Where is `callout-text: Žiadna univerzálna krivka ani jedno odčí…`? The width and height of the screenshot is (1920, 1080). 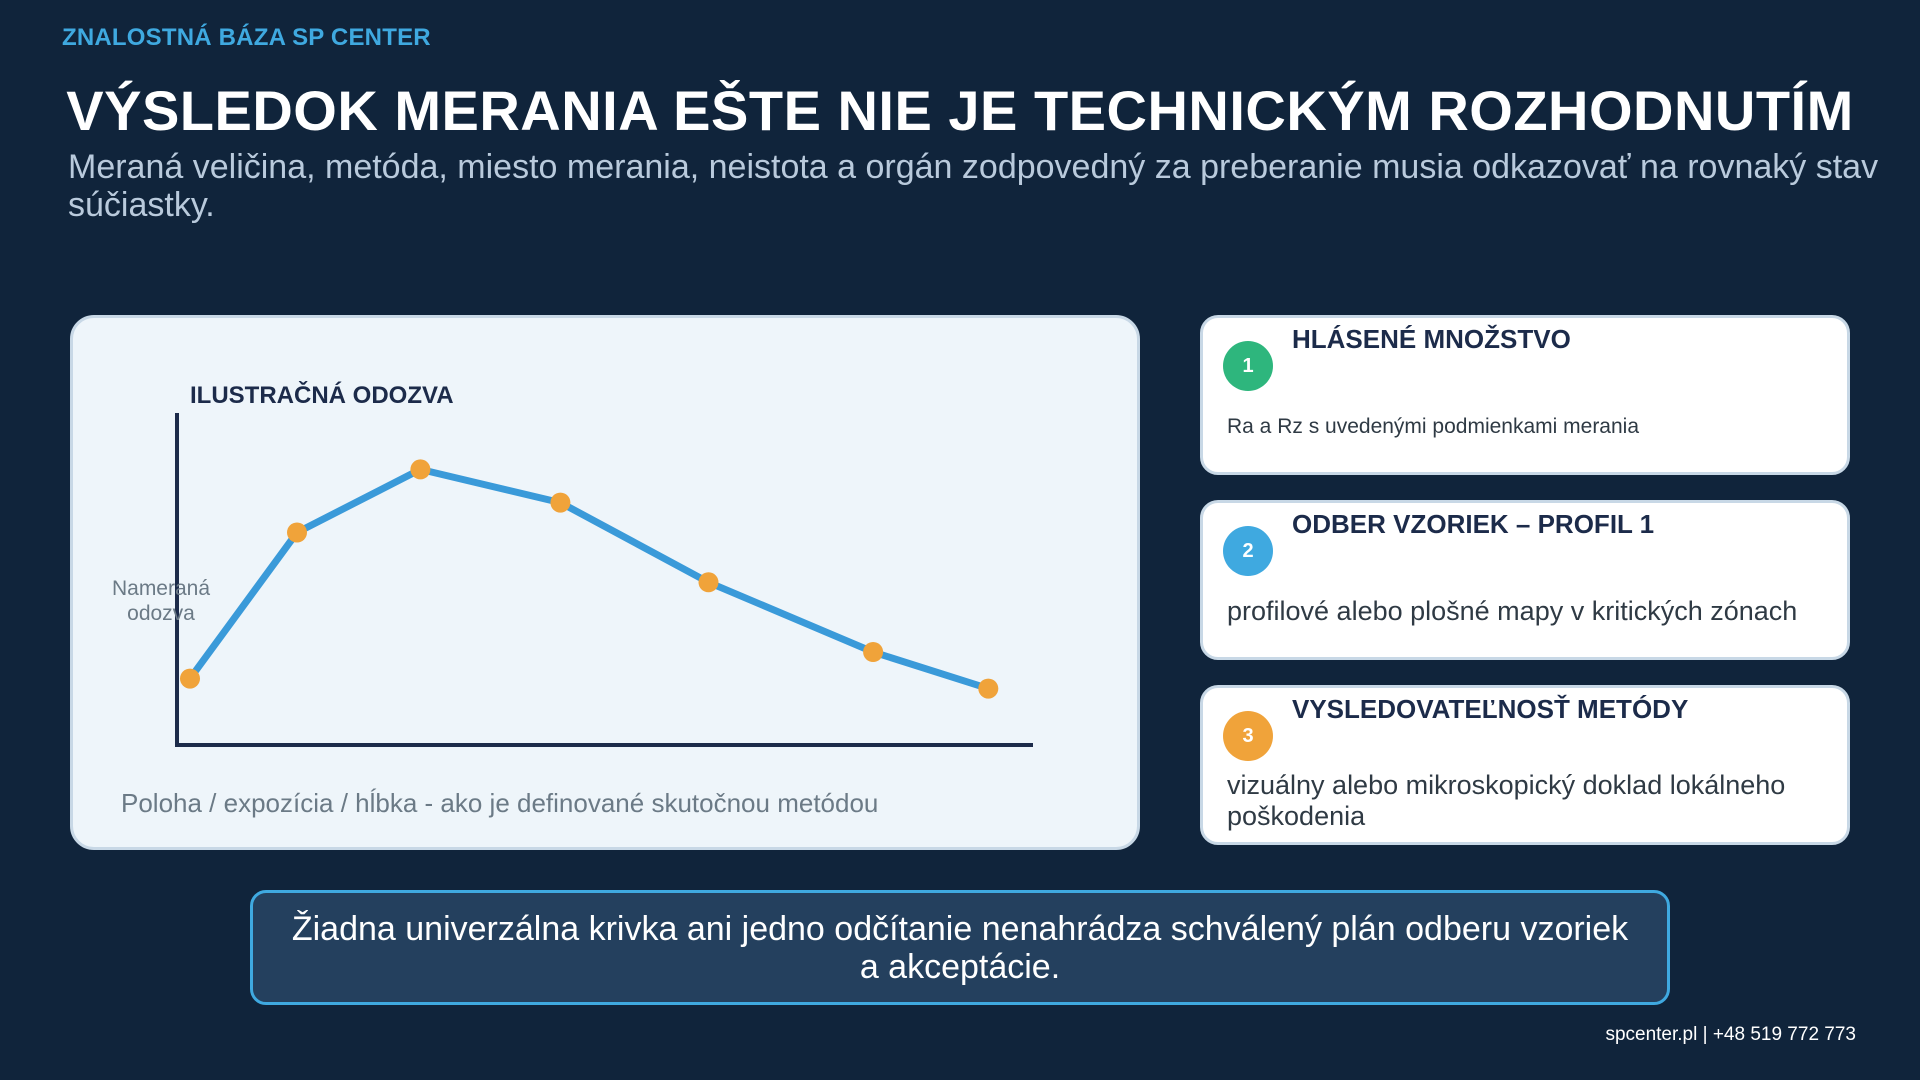 callout-text: Žiadna univerzálna krivka ani jedno odčí… is located at coordinates (960, 947).